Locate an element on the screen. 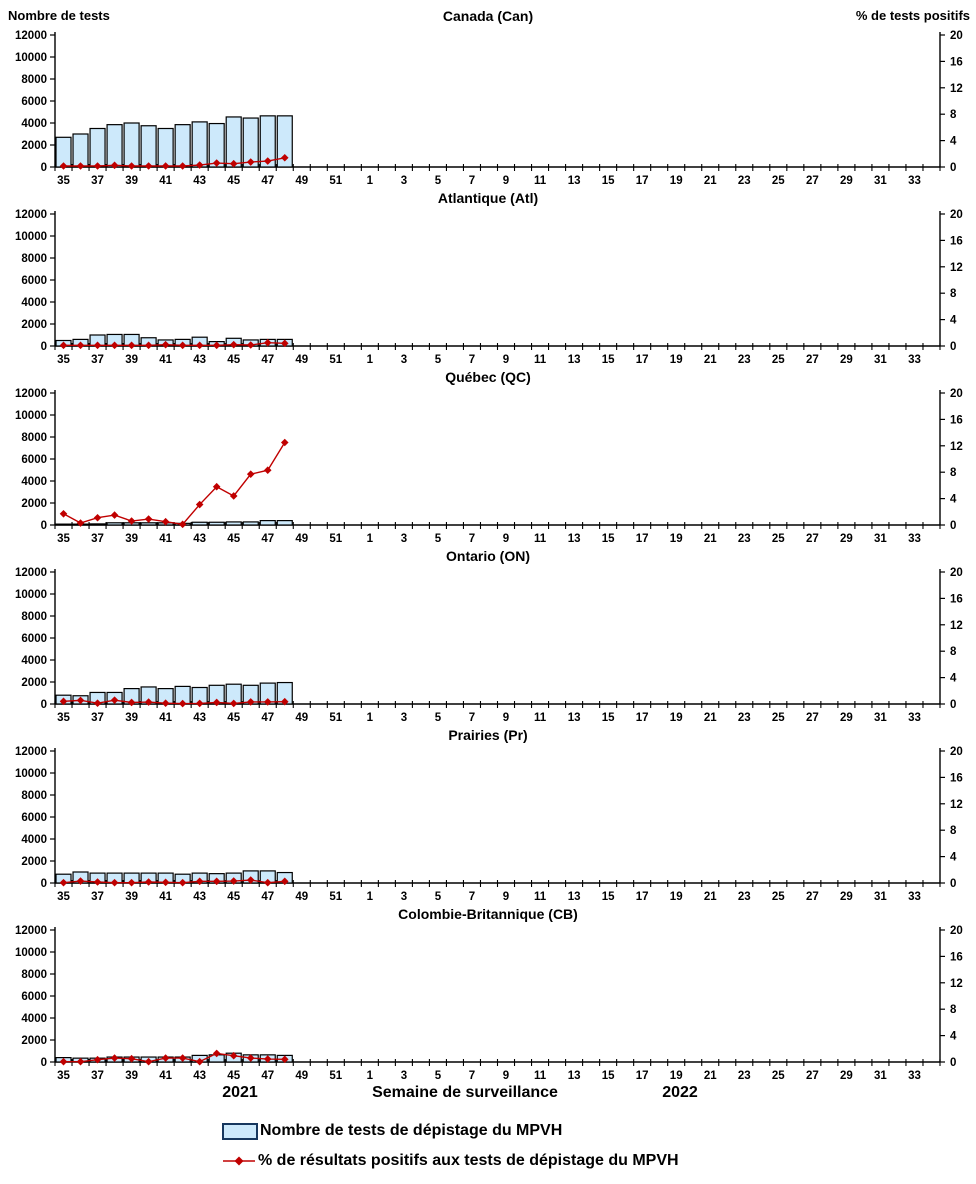 This screenshot has width=976, height=1184. panel-title-quebec: Québec (QC) is located at coordinates (488, 377).